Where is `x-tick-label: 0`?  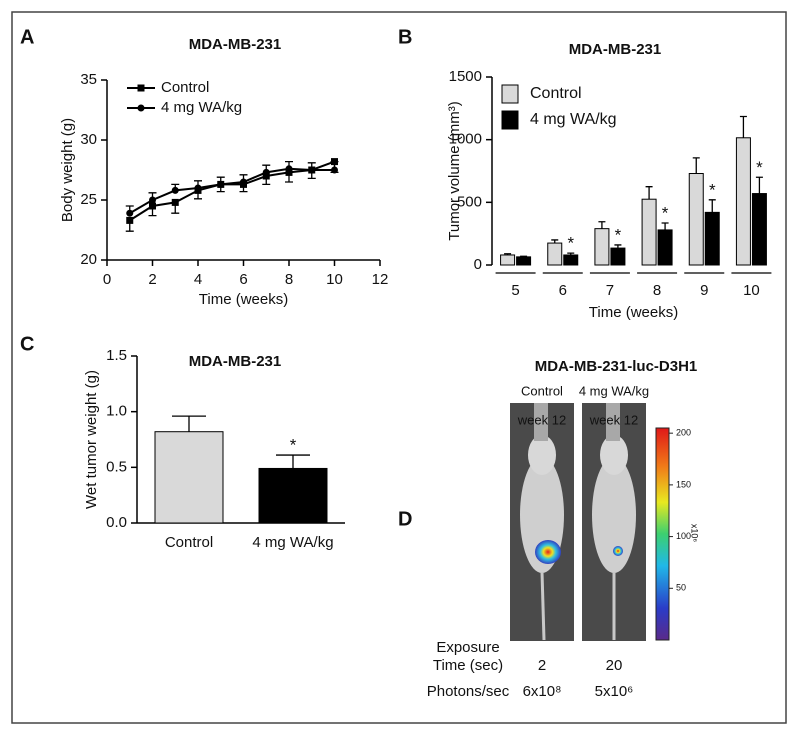 x-tick-label: 0 is located at coordinates (107, 279).